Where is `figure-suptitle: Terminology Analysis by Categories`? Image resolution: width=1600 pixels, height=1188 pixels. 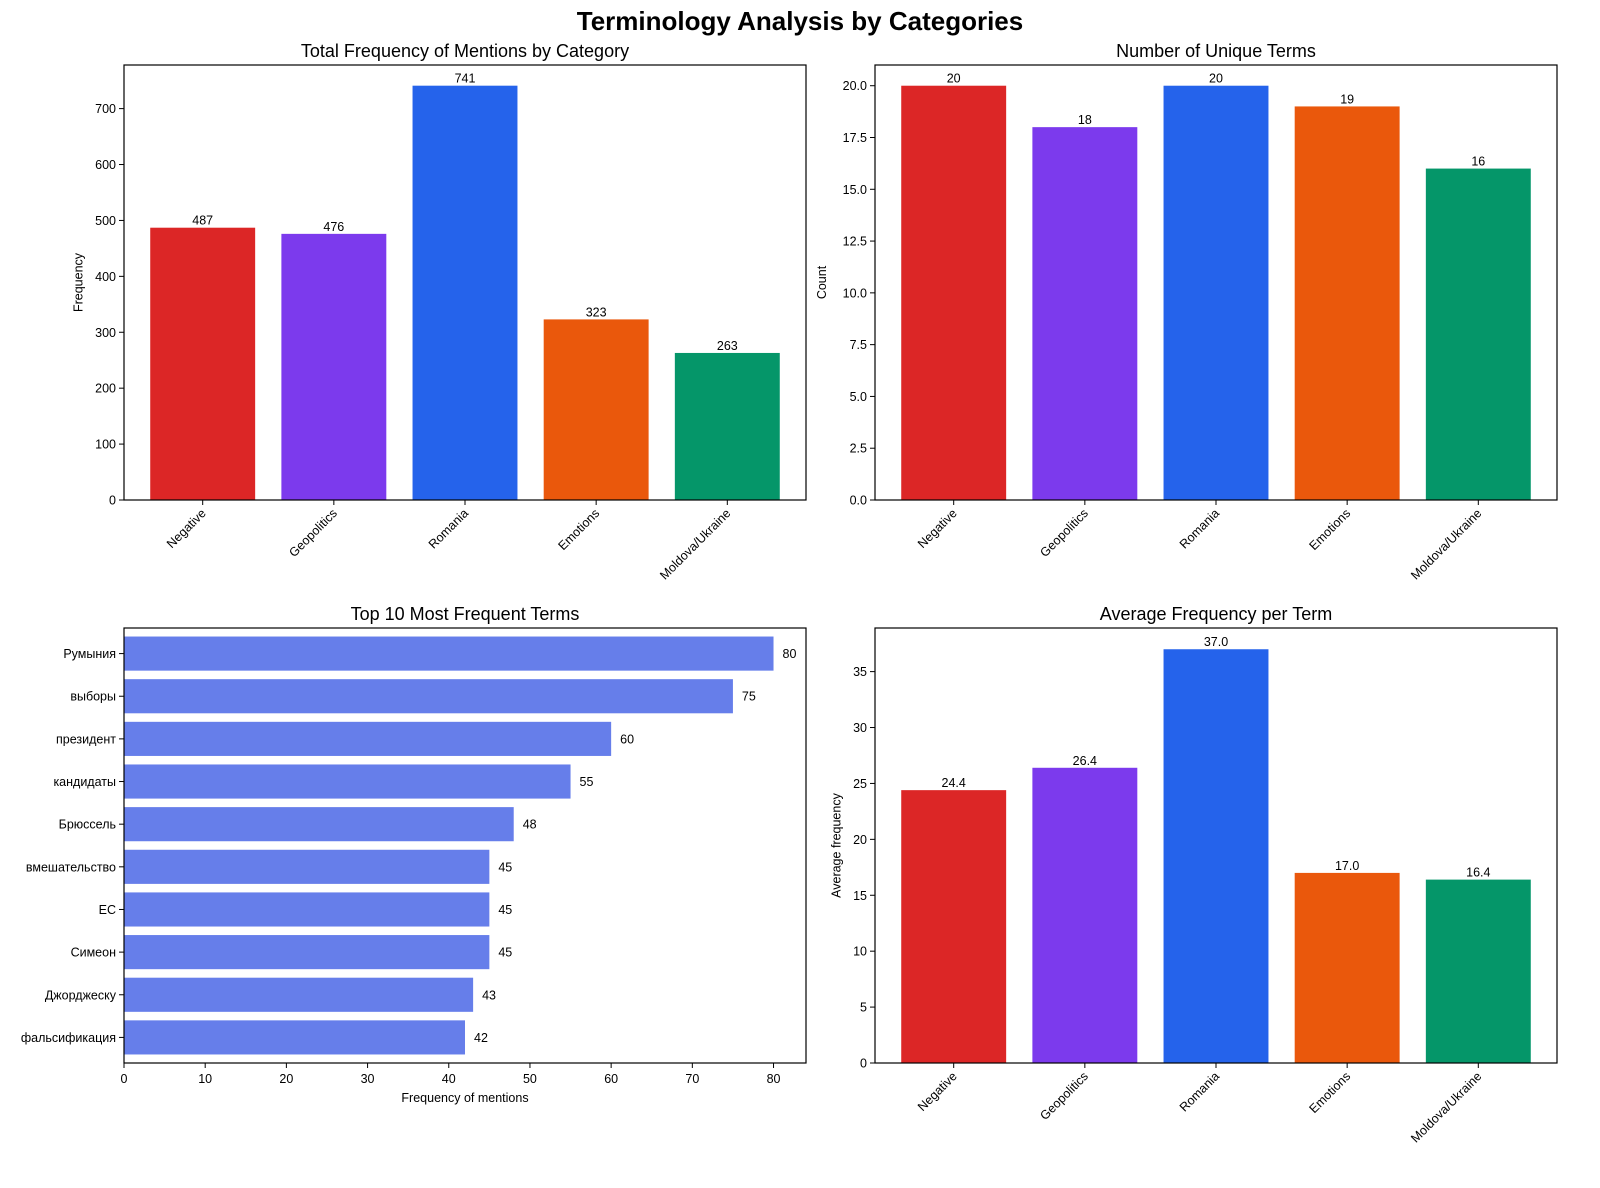
figure-suptitle: Terminology Analysis by Categories is located at coordinates (800, 21).